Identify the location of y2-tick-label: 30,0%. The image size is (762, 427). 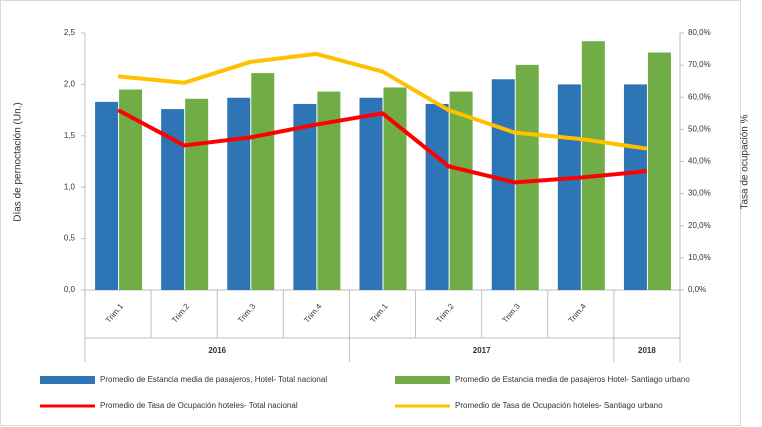
(699, 193).